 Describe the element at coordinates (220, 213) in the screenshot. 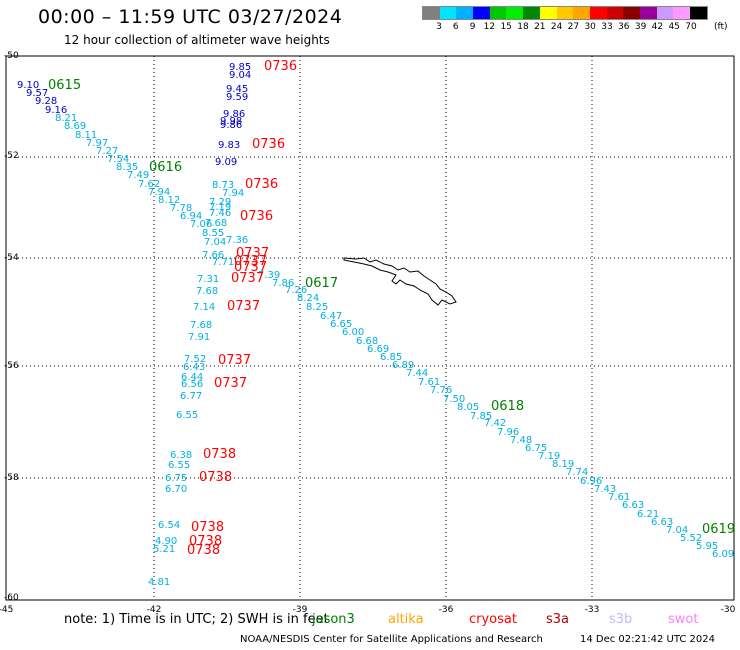

I see `wave-height-value: 7.46` at that location.